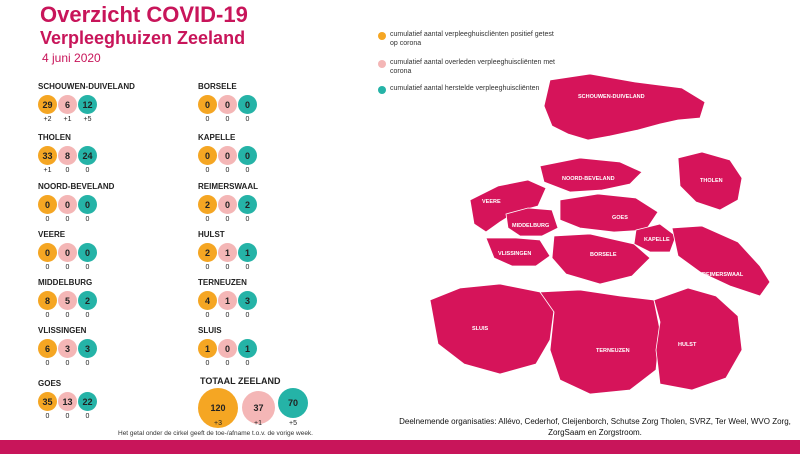  Describe the element at coordinates (217, 86) in the screenshot. I see `region-name: BORSELE` at that location.